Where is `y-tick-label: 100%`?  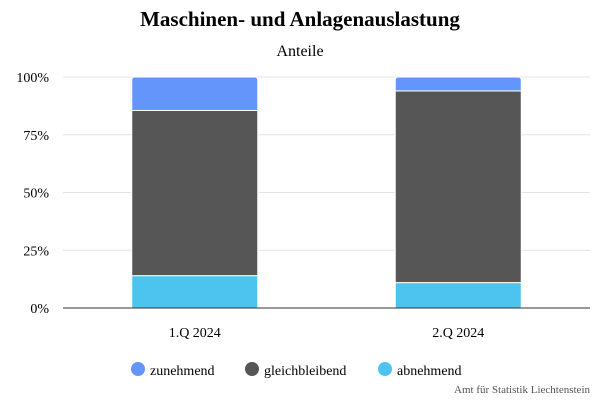
y-tick-label: 100% is located at coordinates (32, 78).